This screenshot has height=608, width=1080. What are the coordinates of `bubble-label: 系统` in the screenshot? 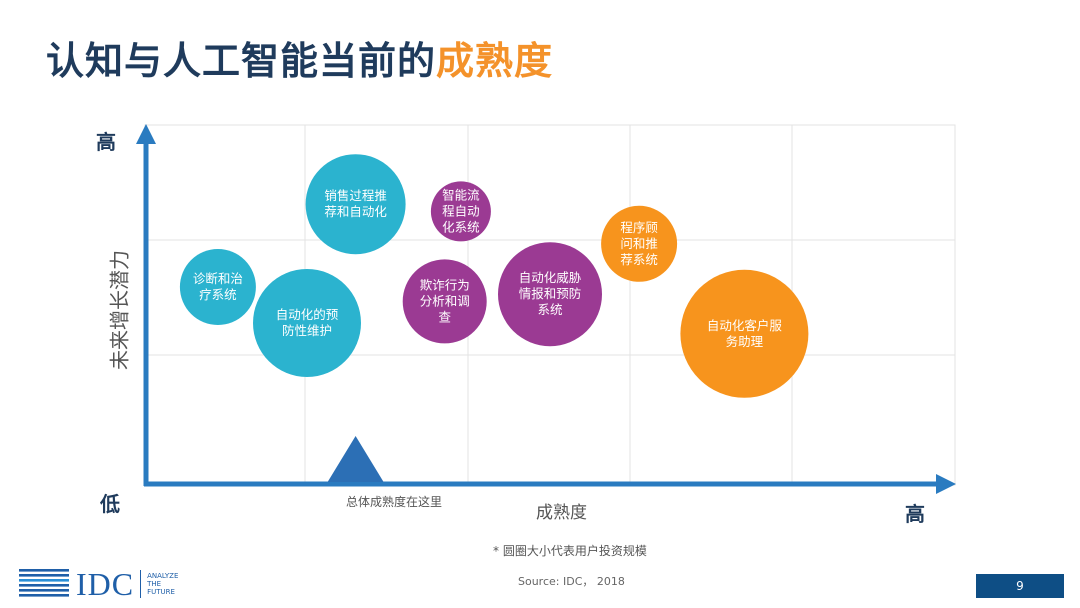 It's located at (549, 309).